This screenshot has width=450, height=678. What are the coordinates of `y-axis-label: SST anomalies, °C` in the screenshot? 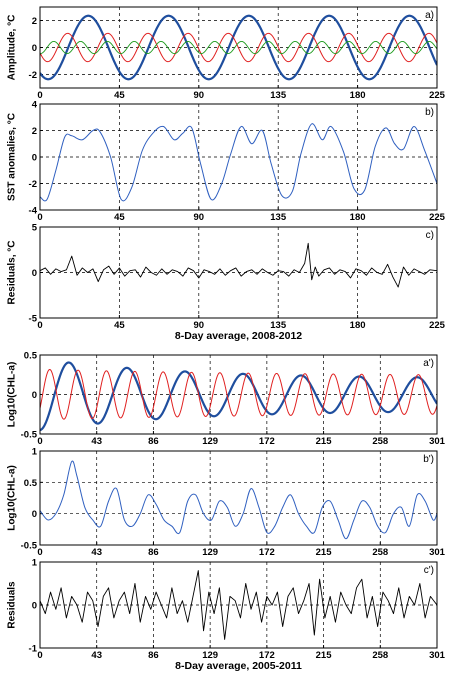 It's located at (12, 157).